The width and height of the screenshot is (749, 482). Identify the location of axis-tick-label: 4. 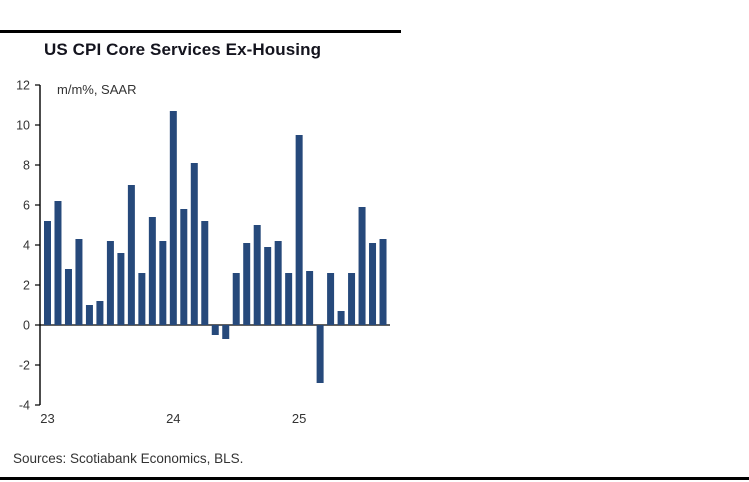
(26, 246).